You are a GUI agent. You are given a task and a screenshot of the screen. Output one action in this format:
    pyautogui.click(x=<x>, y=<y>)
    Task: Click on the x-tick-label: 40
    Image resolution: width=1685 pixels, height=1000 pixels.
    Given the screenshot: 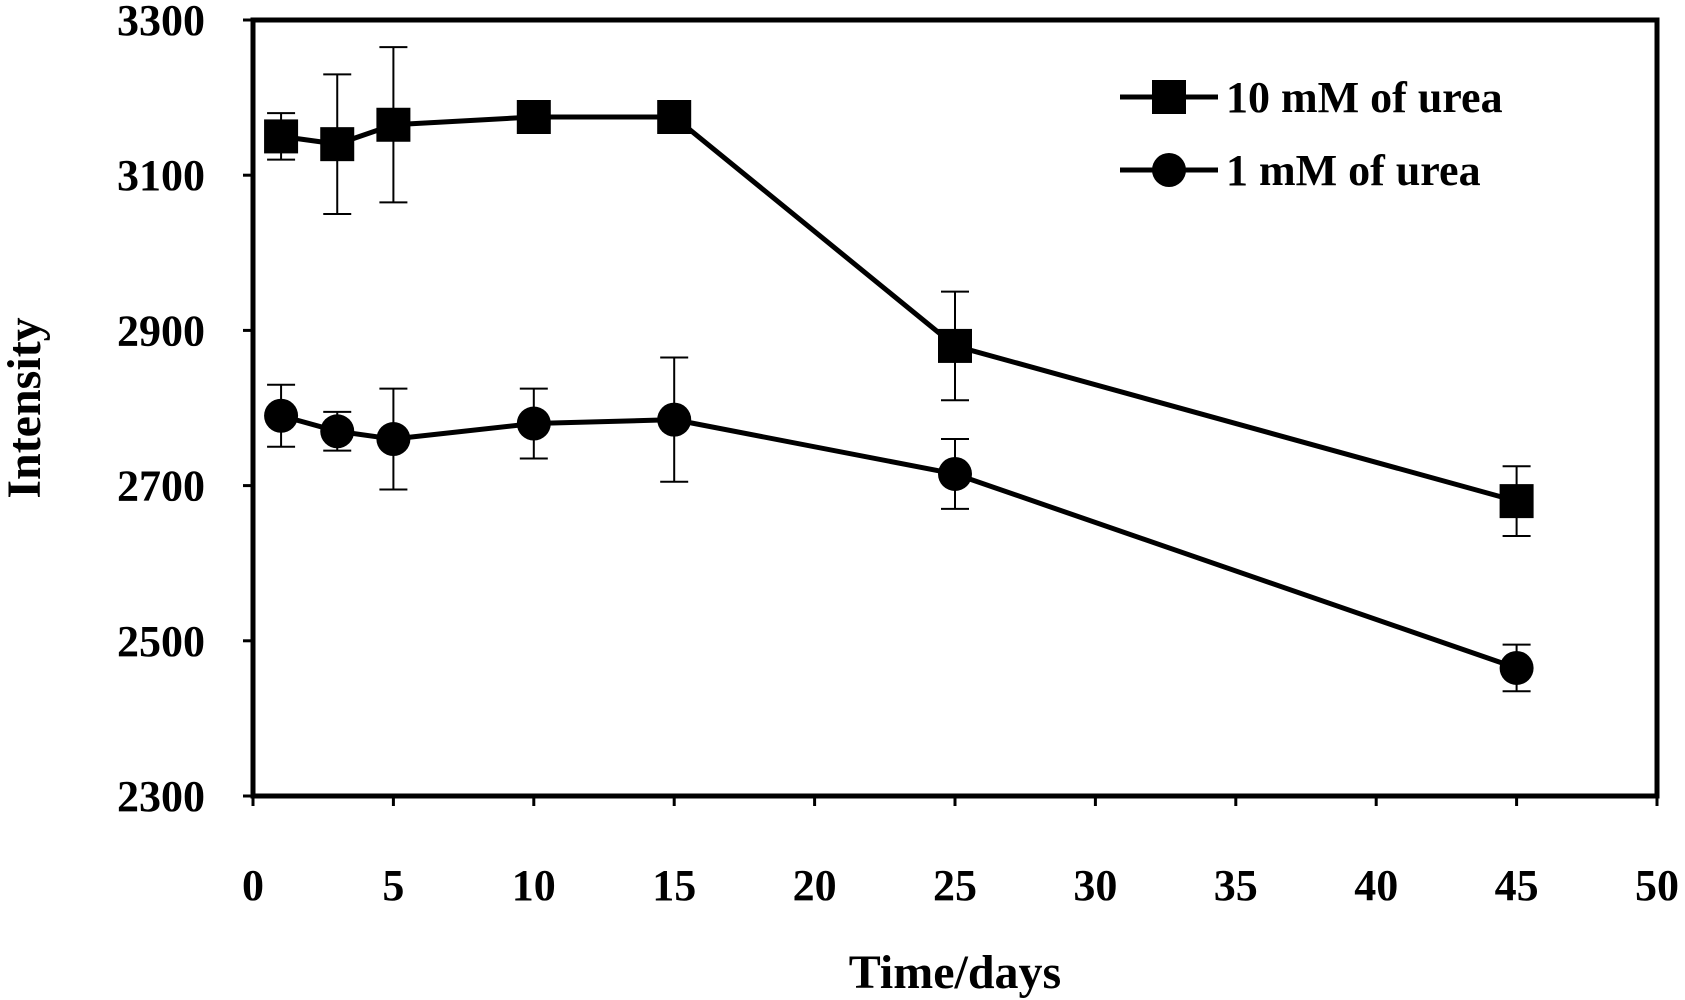 What is the action you would take?
    pyautogui.click(x=1376, y=885)
    